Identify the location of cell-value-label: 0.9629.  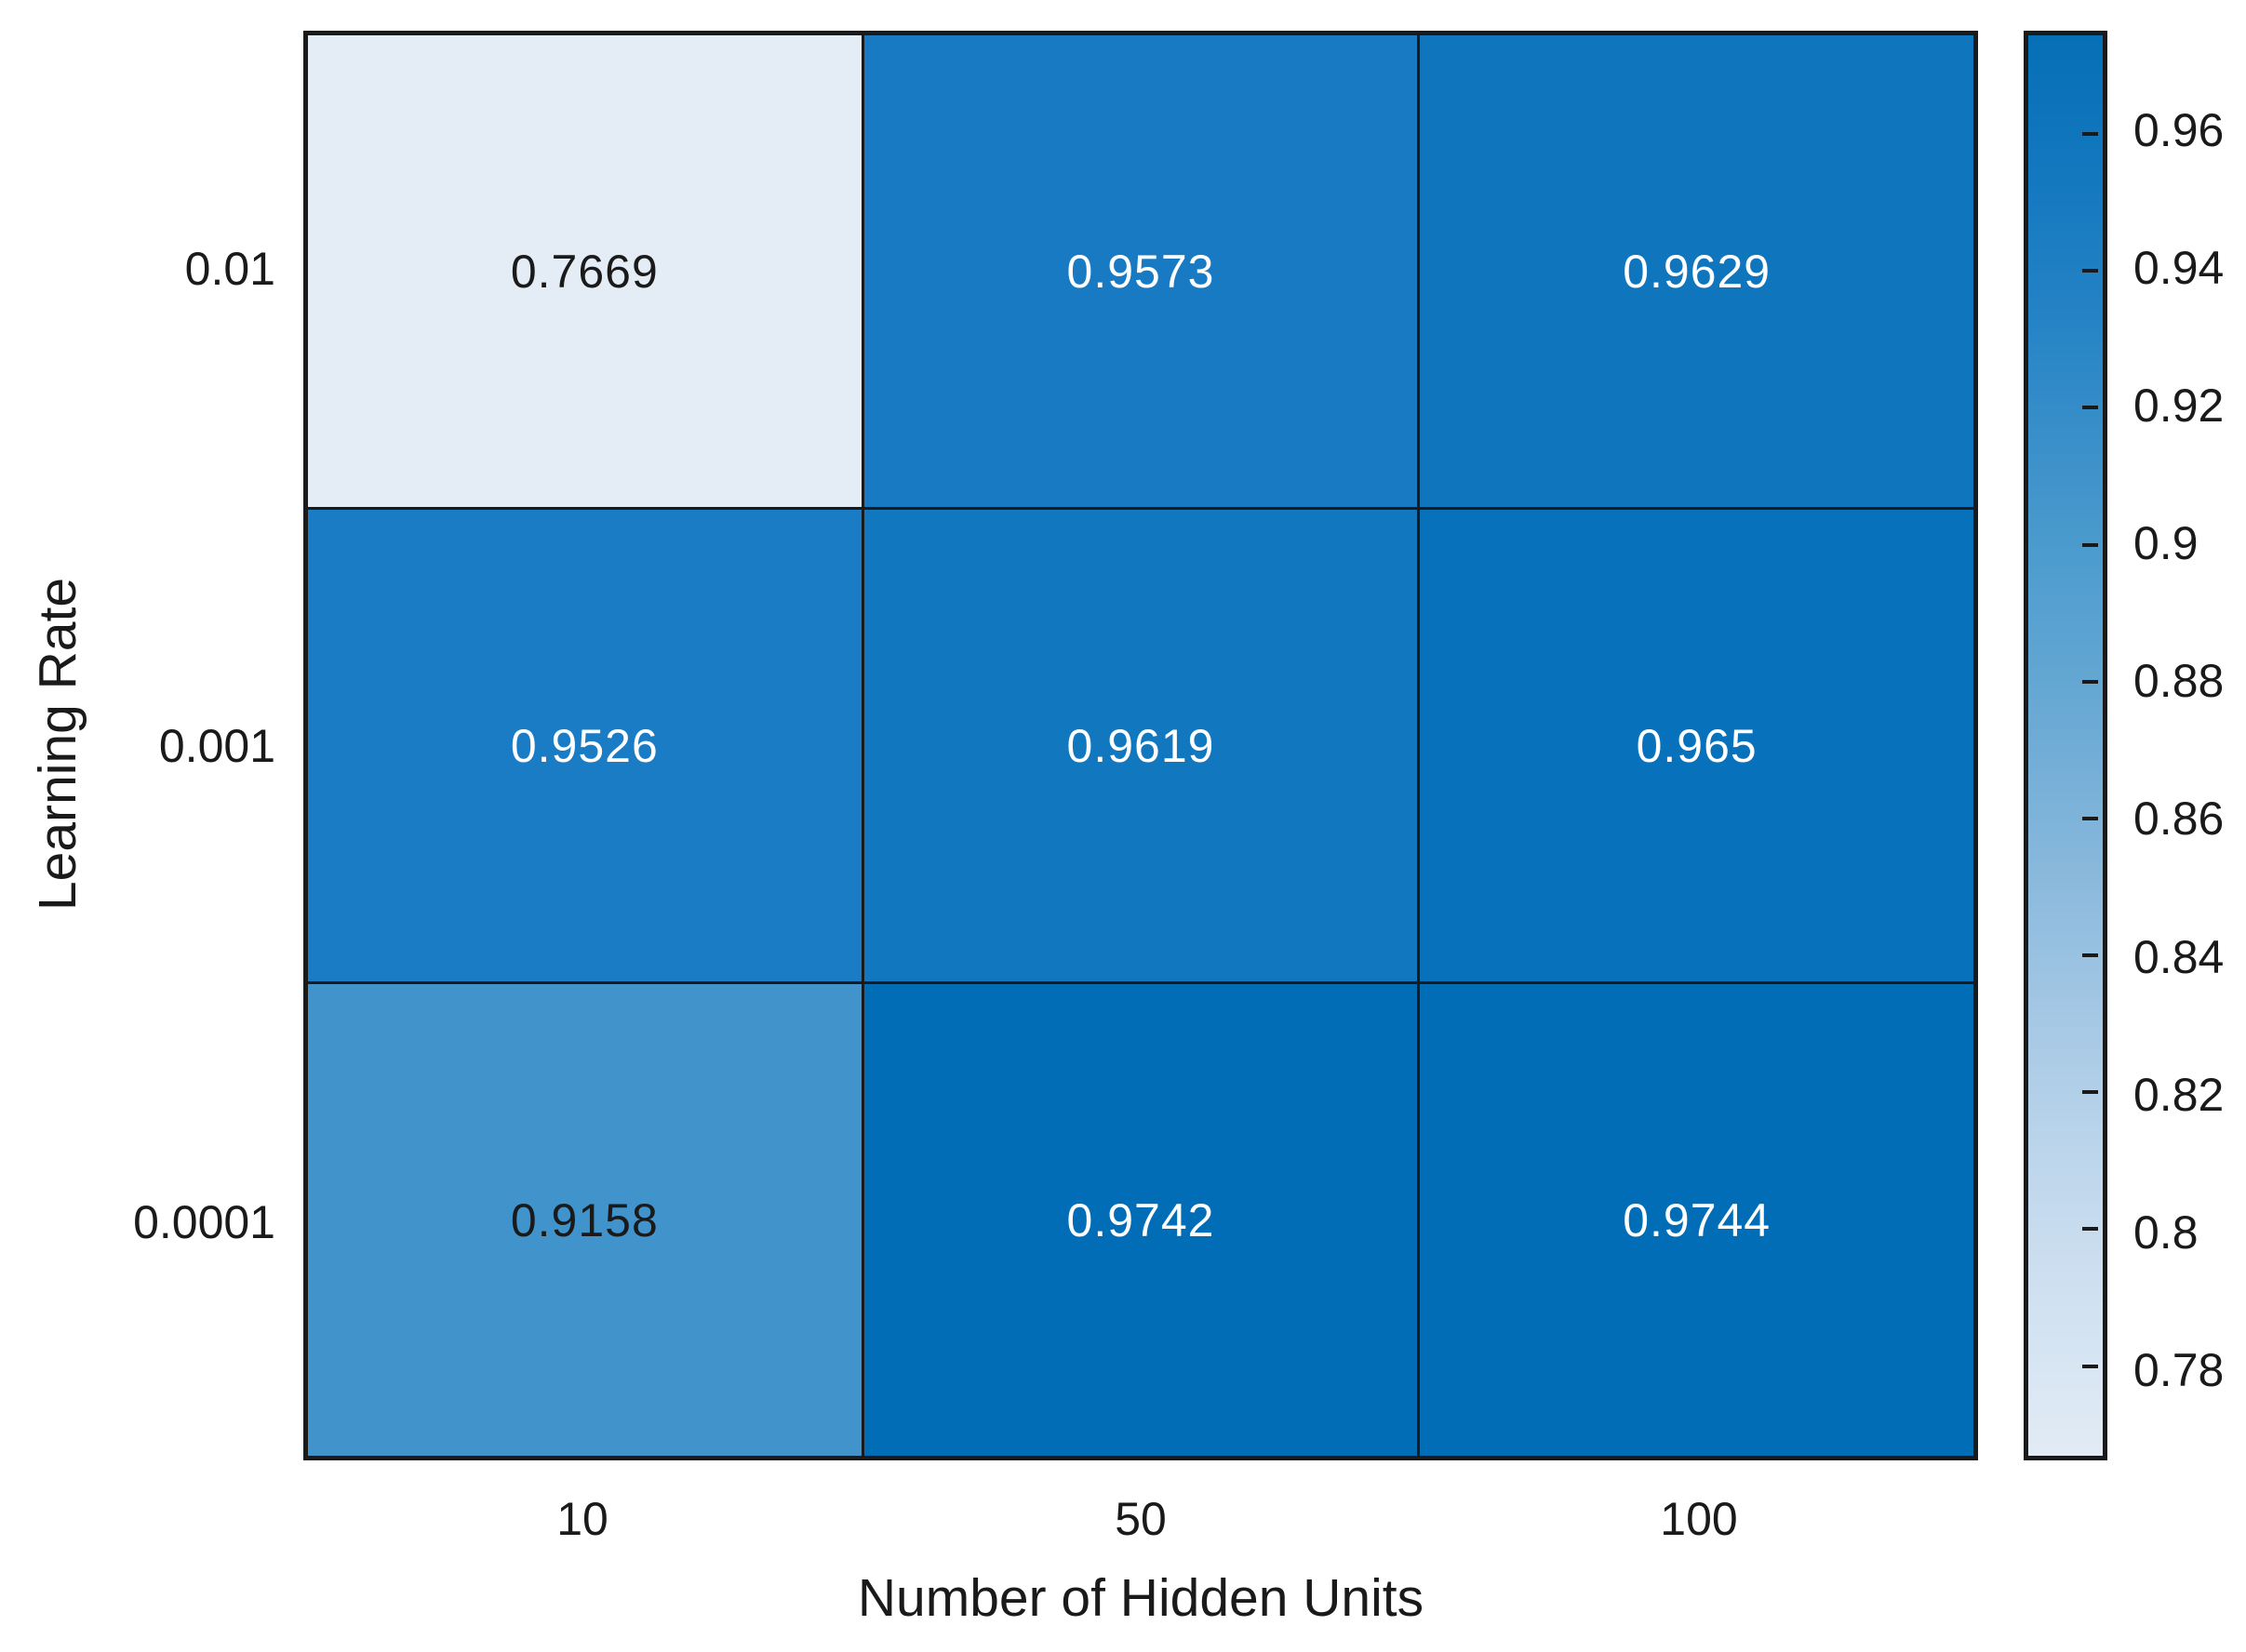
(1697, 271).